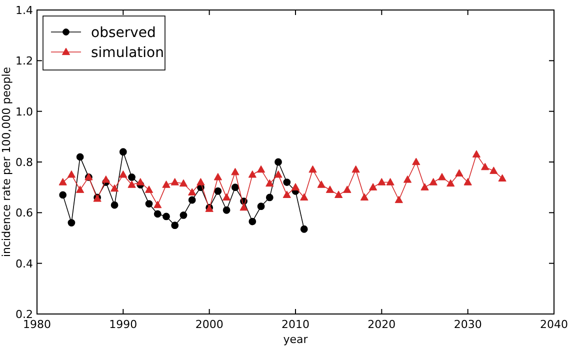  What do you see at coordinates (24, 10) in the screenshot?
I see `y-tick-label: 1.4` at bounding box center [24, 10].